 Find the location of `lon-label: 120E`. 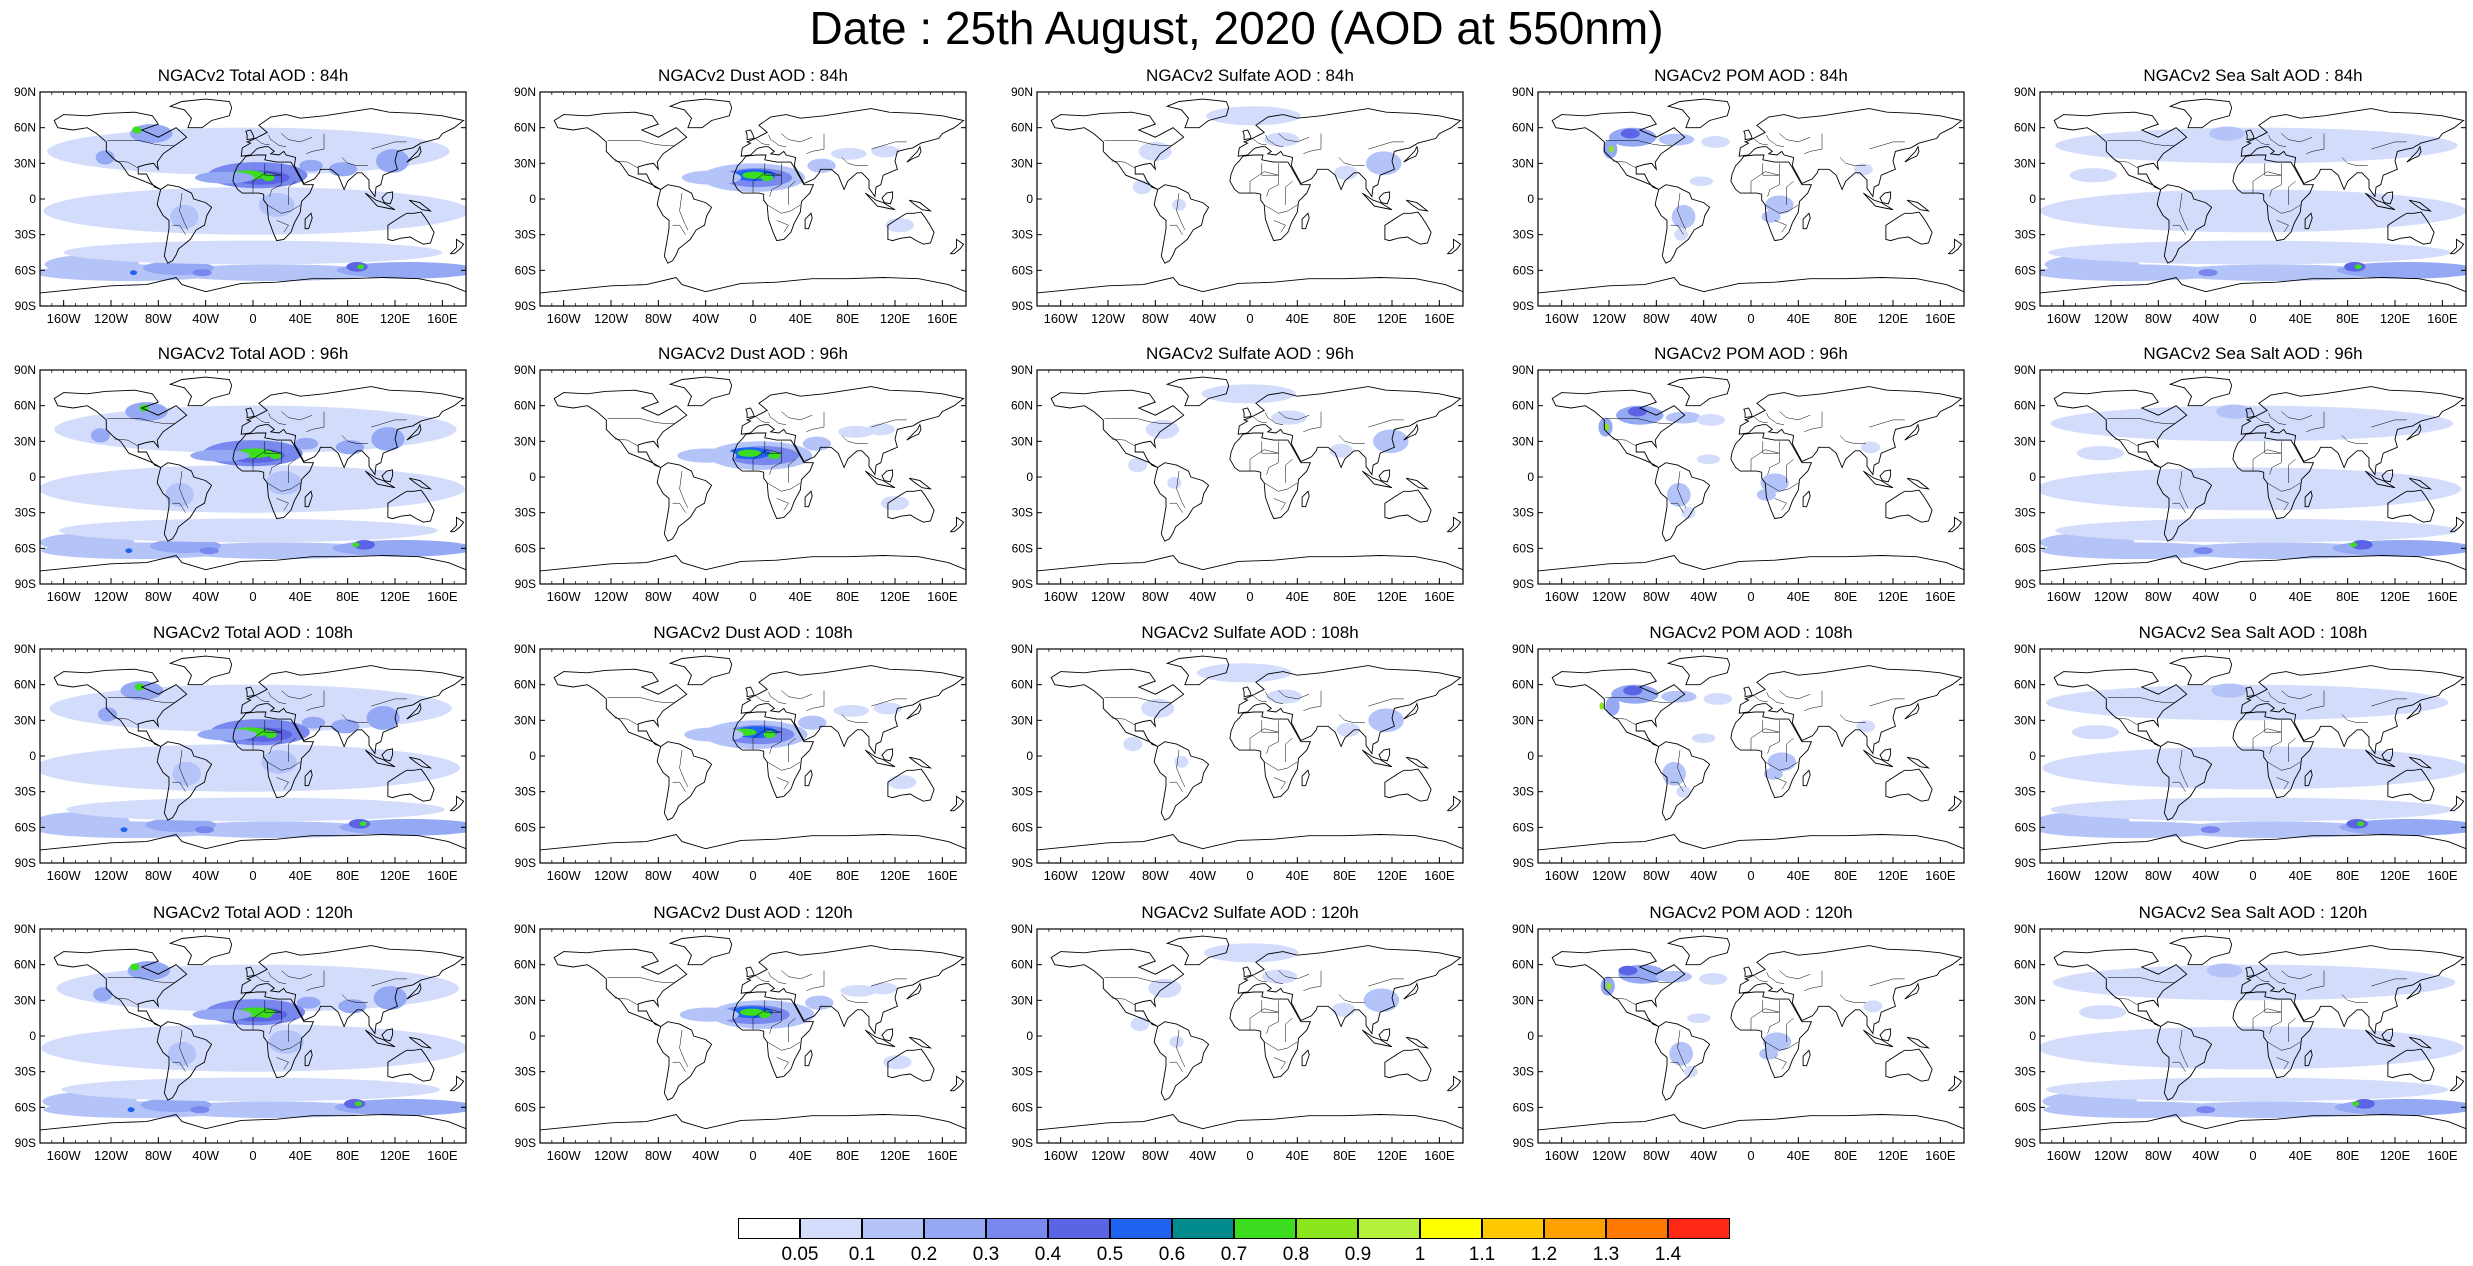

lon-label: 120E is located at coordinates (395, 1155).